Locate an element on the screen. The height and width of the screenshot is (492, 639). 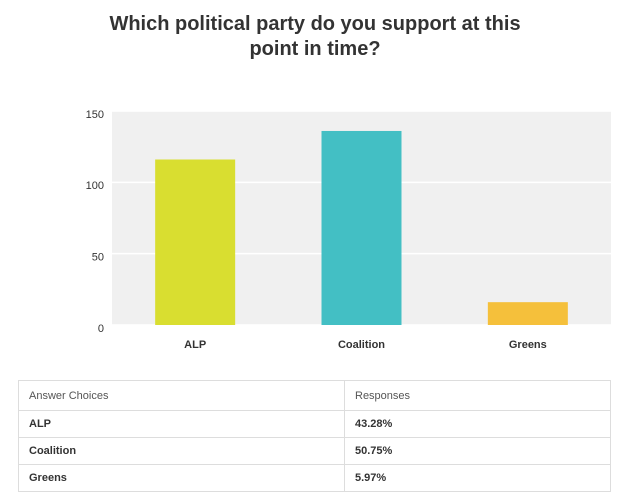
y-tick-label: 100 is located at coordinates (95, 186).